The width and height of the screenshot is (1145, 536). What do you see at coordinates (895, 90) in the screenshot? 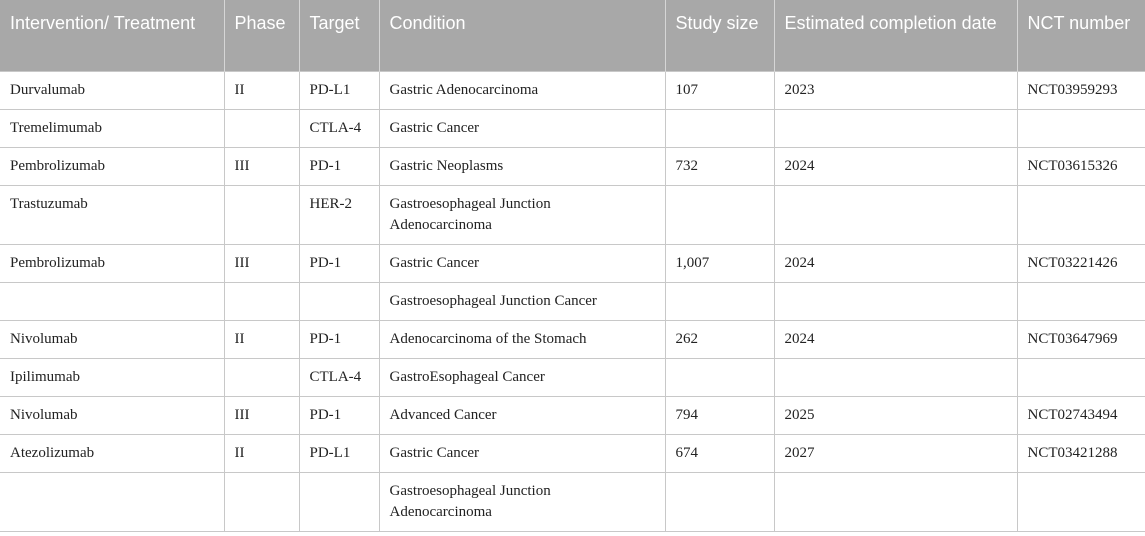
I see `cell-completion-date: 2023` at bounding box center [895, 90].